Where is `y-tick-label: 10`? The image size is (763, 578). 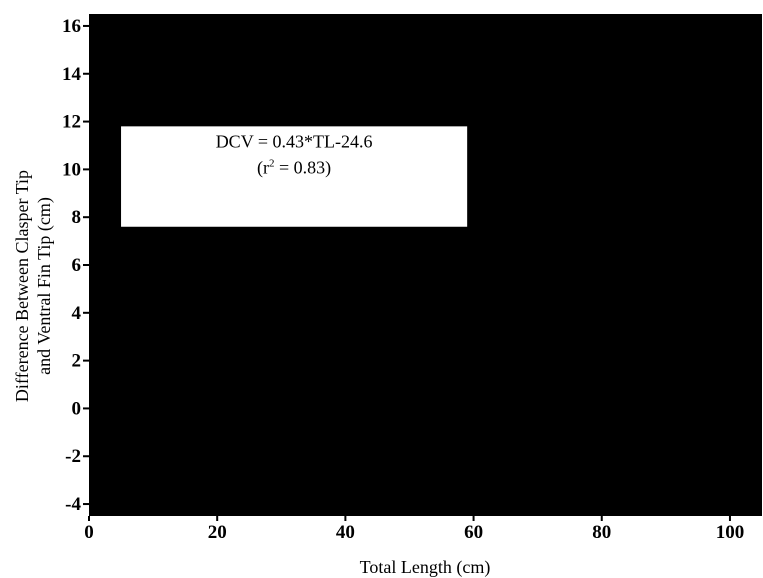 y-tick-label: 10 is located at coordinates (71, 169).